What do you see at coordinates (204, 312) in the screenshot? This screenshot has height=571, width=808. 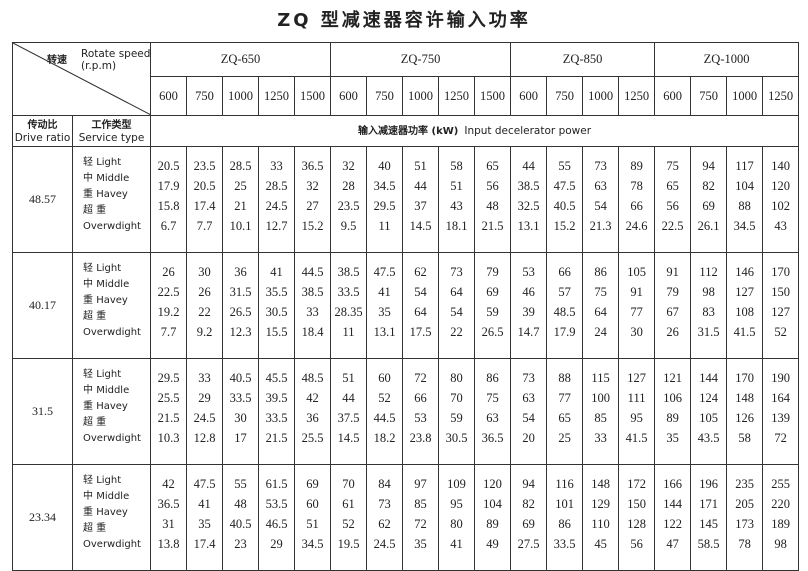 I see `power-value: 22` at bounding box center [204, 312].